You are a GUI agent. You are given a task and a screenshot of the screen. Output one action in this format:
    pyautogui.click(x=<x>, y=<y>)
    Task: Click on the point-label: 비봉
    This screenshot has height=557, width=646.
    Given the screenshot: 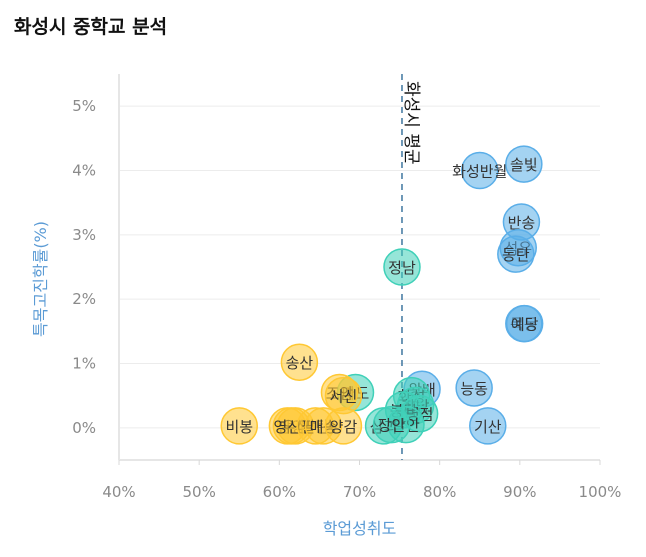 What is the action you would take?
    pyautogui.click(x=239, y=427)
    